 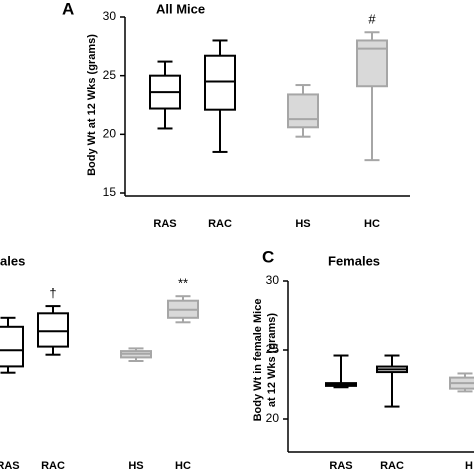 What do you see at coordinates (52, 293) in the screenshot?
I see `annotation: †` at bounding box center [52, 293].